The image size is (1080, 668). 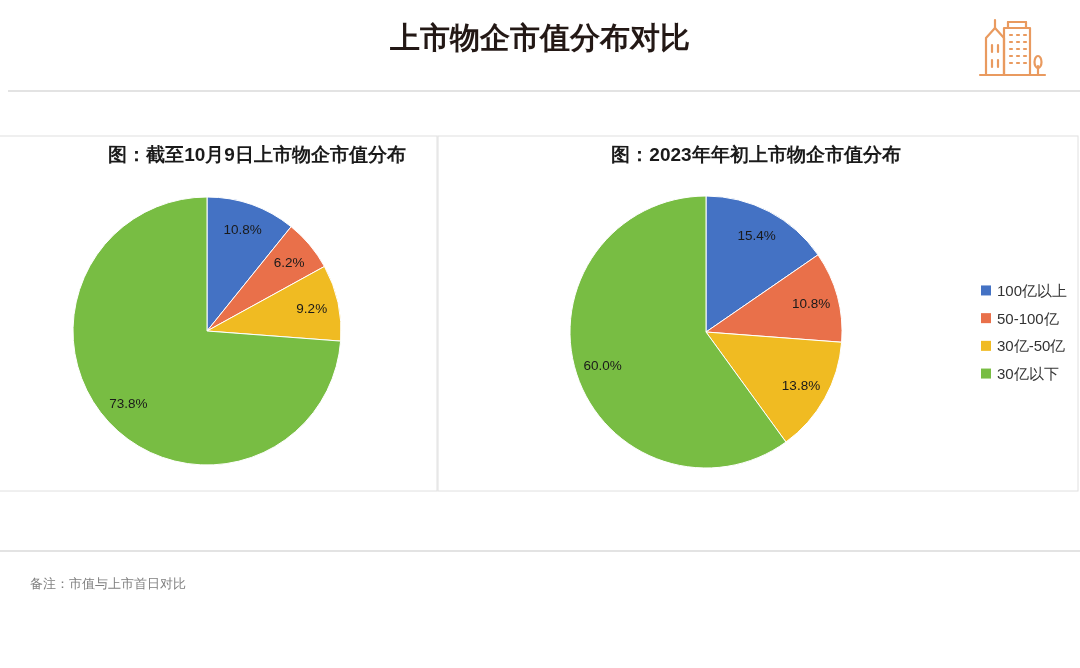 I want to click on title: 上市物企市值分布对比, so click(x=540, y=37).